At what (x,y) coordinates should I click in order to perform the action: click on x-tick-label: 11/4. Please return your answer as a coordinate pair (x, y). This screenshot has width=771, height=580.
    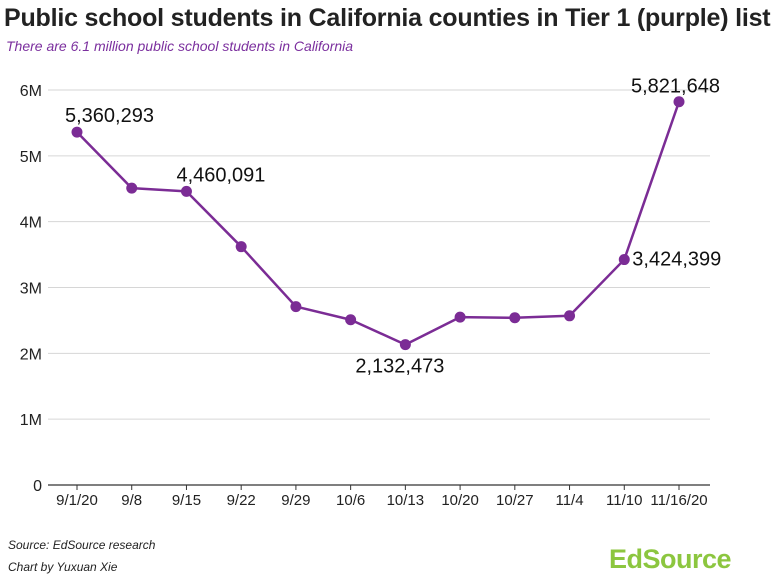
    Looking at the image, I should click on (569, 500).